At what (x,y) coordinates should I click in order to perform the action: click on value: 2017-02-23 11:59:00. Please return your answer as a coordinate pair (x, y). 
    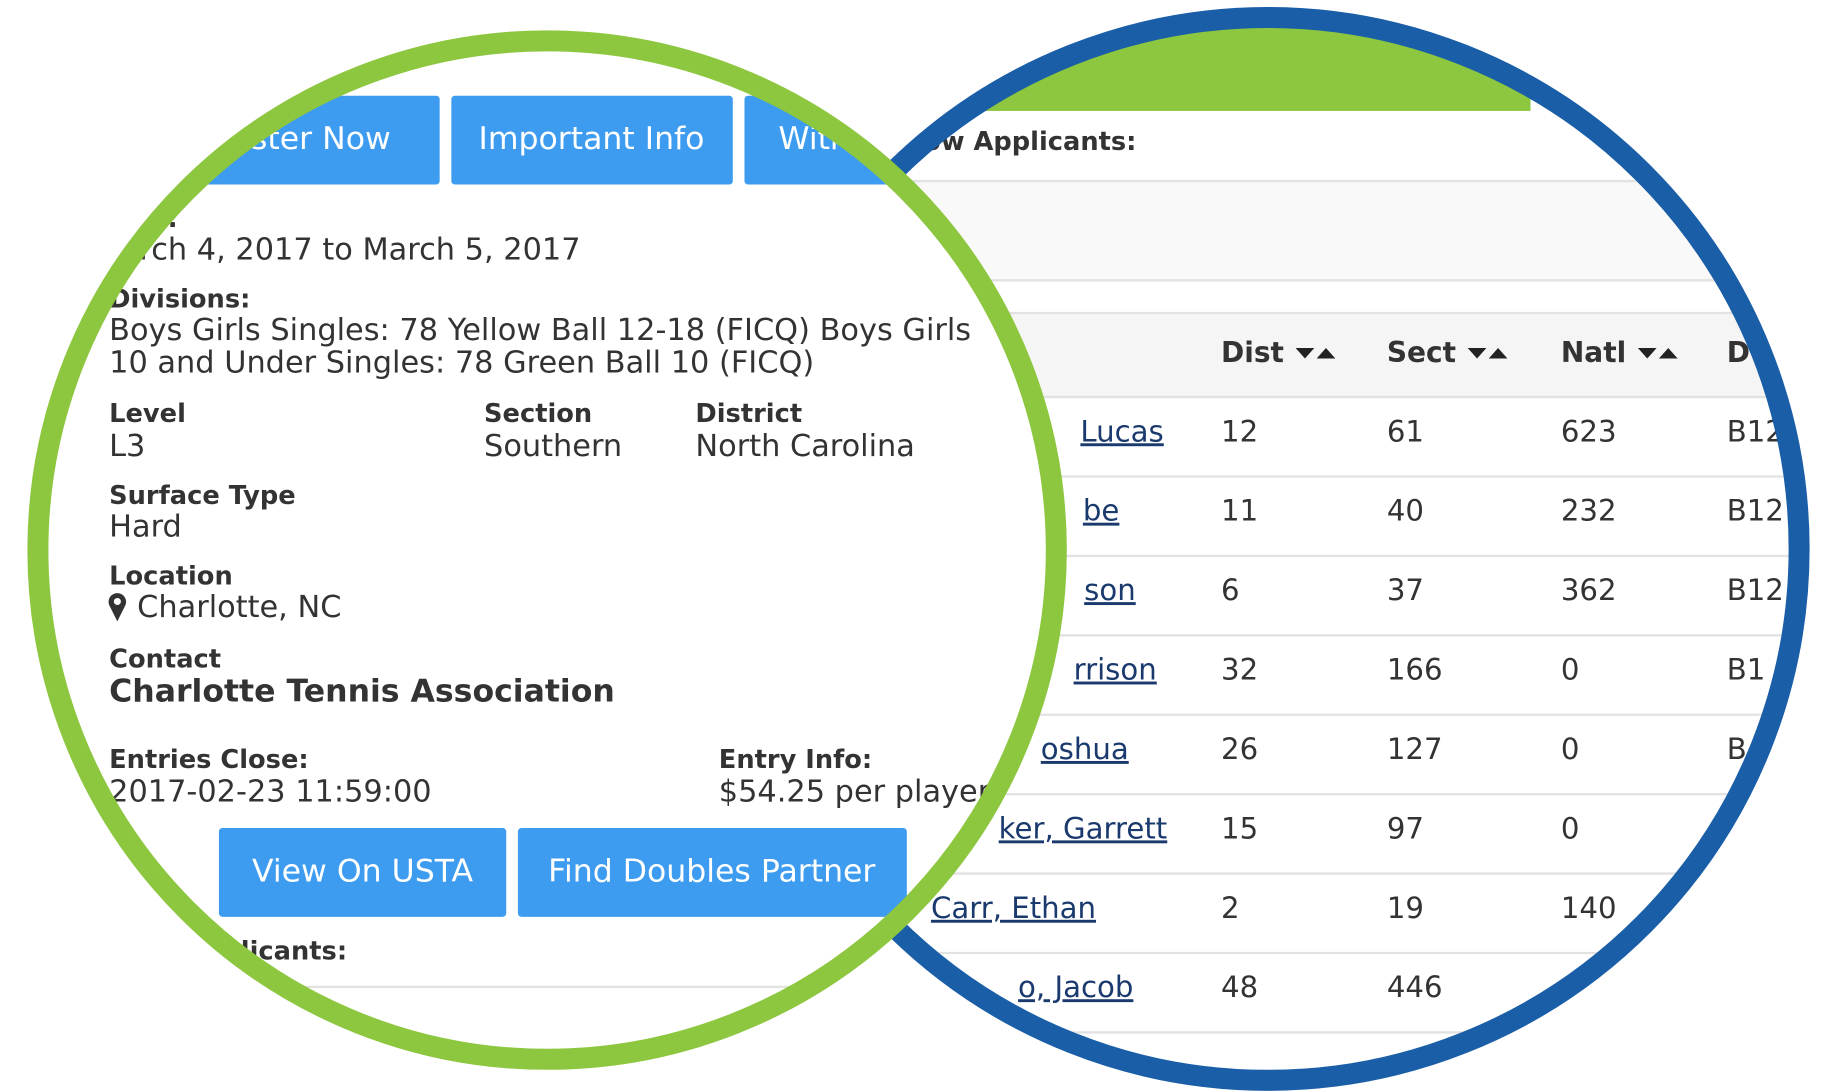
    Looking at the image, I should click on (270, 792).